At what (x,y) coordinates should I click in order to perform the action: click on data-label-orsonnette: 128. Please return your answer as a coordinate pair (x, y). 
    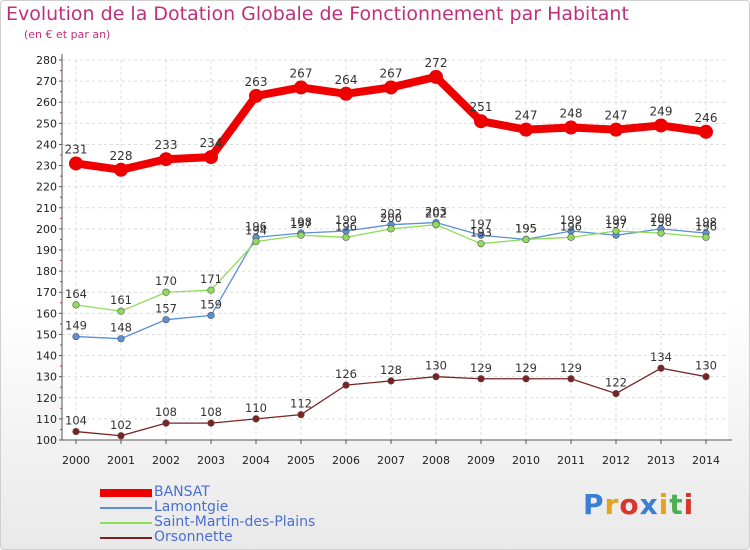
    Looking at the image, I should click on (391, 370).